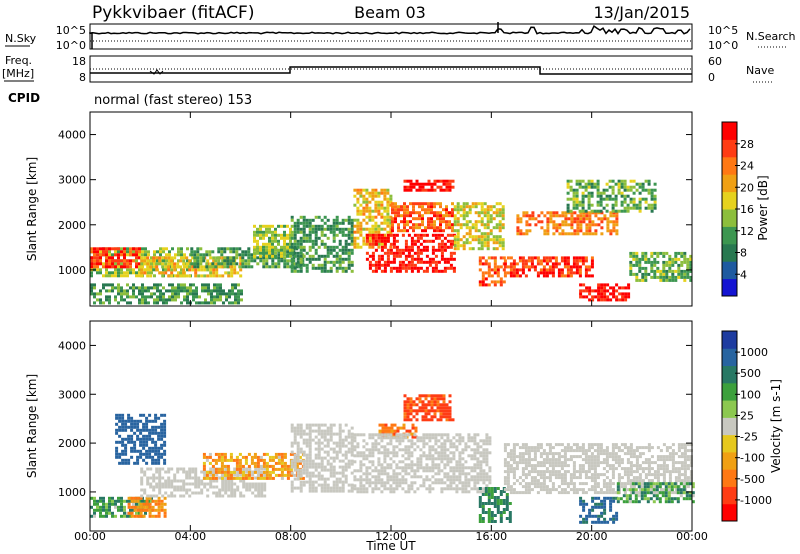 This screenshot has height=554, width=800. What do you see at coordinates (723, 30) in the screenshot?
I see `noise-tick-right-top: 10^5` at bounding box center [723, 30].